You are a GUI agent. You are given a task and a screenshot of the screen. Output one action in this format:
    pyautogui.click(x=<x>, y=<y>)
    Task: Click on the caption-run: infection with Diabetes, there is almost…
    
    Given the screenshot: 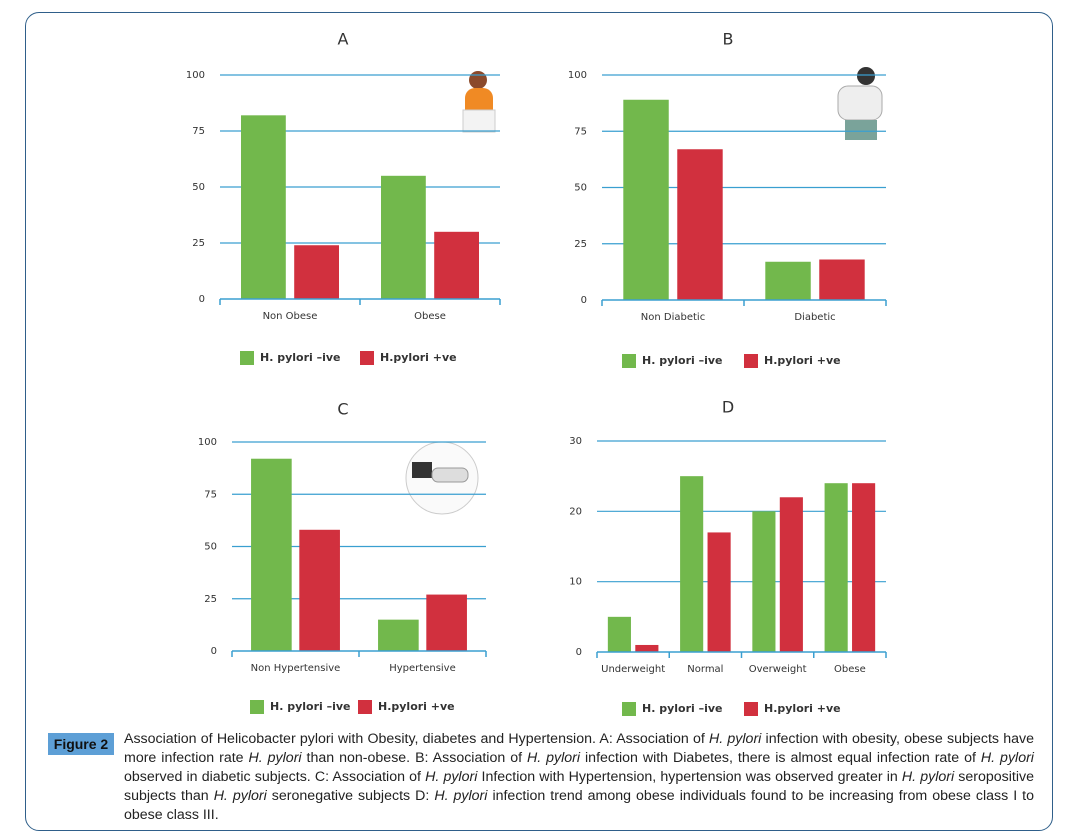 What is the action you would take?
    pyautogui.click(x=780, y=758)
    